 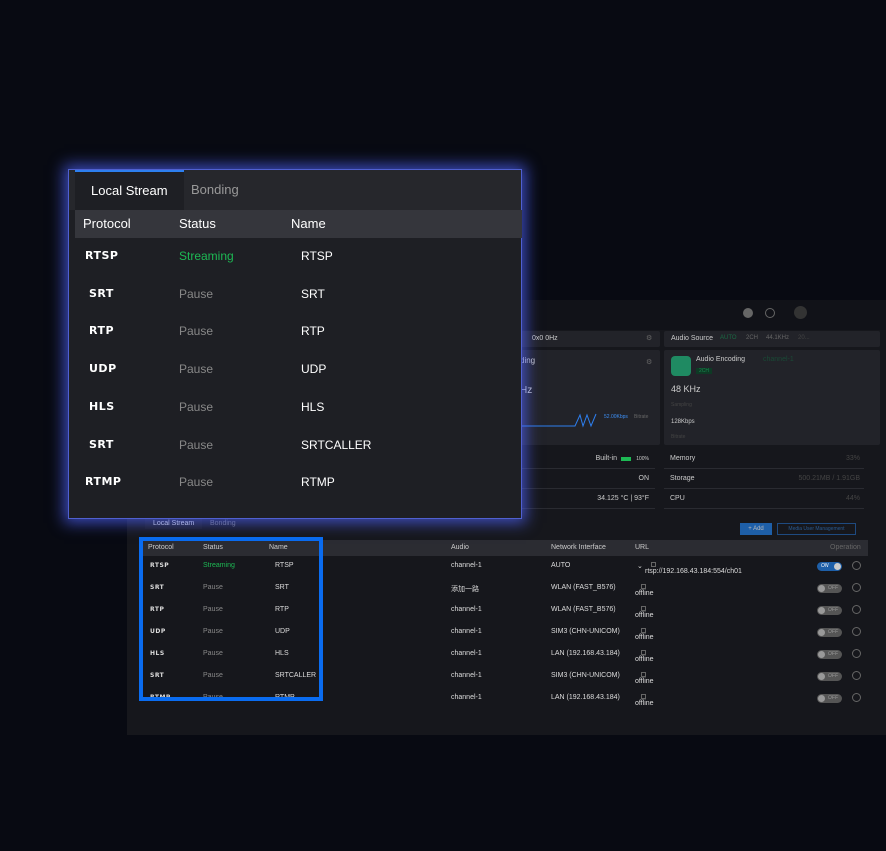 I want to click on stream-tabs: Local Stream Bonding, so click(x=295, y=190).